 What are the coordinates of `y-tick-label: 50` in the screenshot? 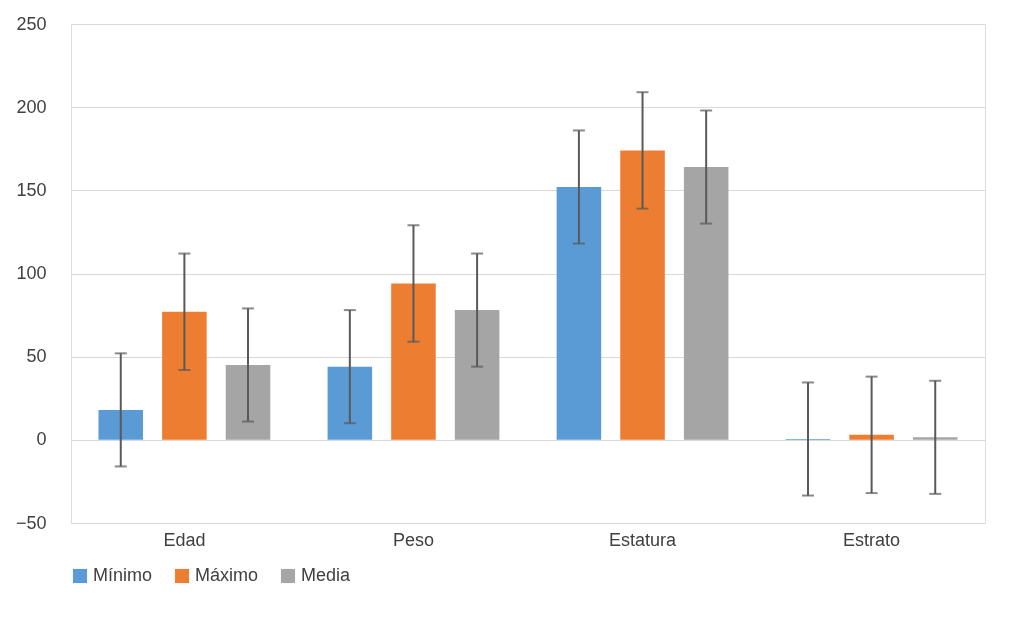 It's located at (36, 356).